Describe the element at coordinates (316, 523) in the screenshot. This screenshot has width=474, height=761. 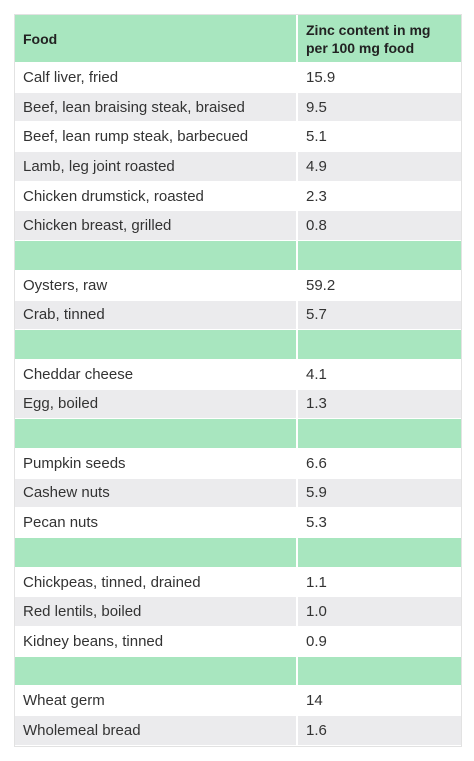
I see `zinc-cell: 5.3` at that location.